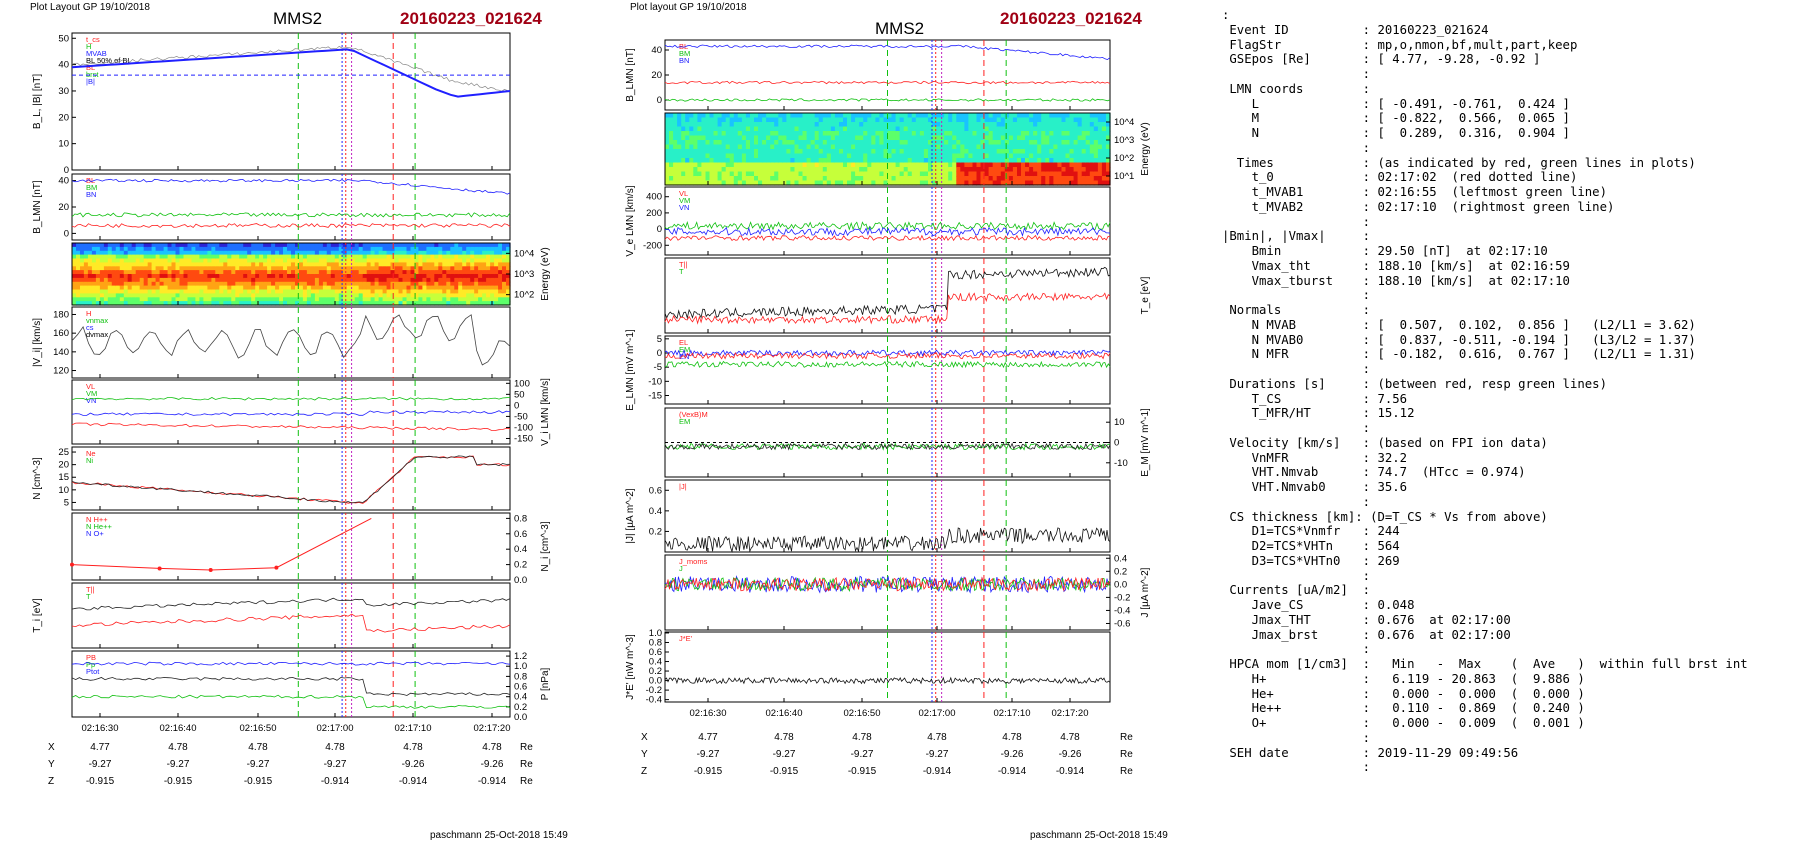 The image size is (1804, 841). Describe the element at coordinates (37, 342) in the screenshot. I see `y-axis-label: |V_i| [km/s]` at that location.